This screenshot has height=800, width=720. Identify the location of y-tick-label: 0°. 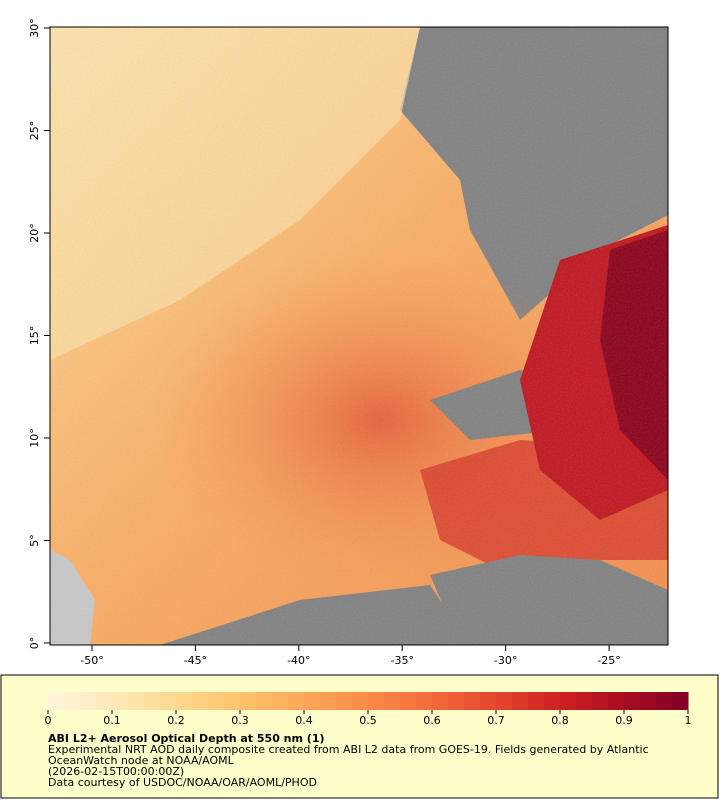
(34, 643).